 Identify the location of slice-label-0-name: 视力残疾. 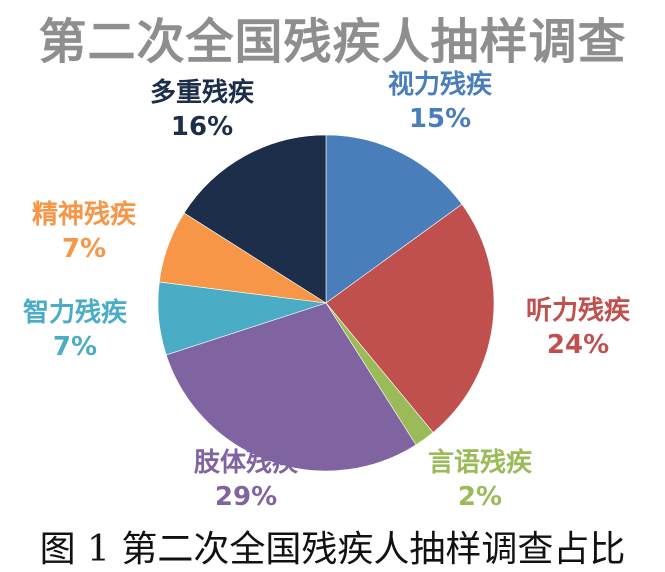
(440, 85).